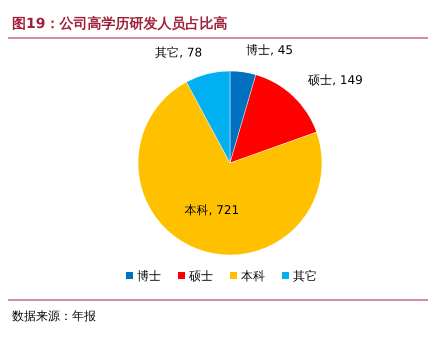  Describe the element at coordinates (335, 80) in the screenshot. I see `data-label: 硕士, 149` at that location.